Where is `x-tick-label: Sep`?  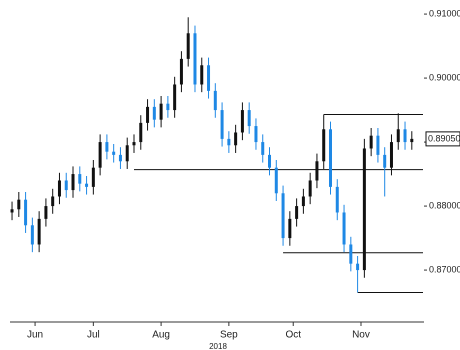
x-tick-label: Sep is located at coordinates (229, 335).